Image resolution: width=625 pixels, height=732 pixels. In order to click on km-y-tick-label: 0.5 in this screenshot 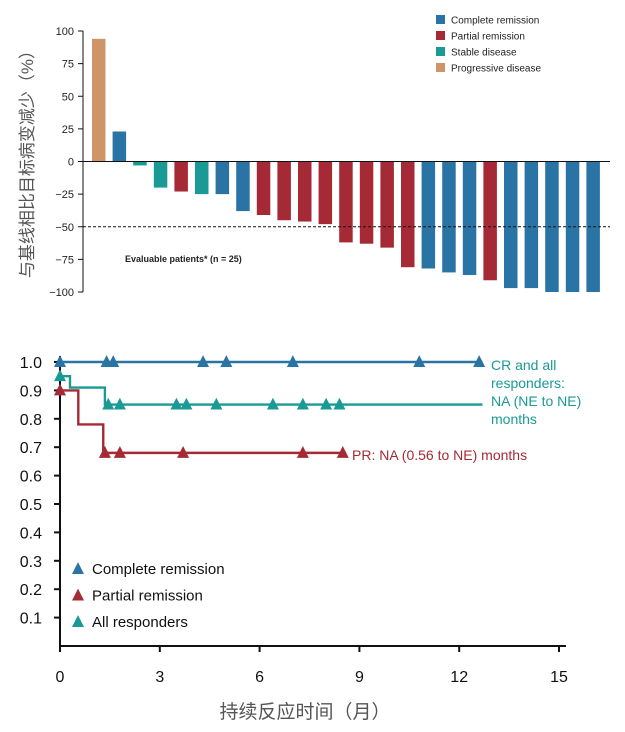, I will do `click(31, 505)`.